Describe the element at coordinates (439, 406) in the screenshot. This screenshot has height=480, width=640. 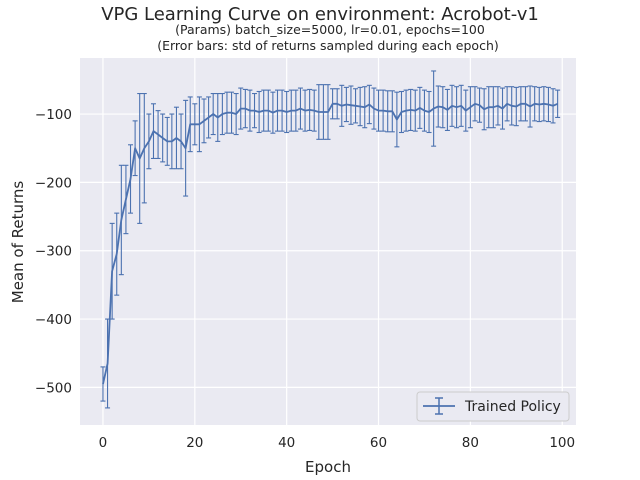
I see `legend-marker` at that location.